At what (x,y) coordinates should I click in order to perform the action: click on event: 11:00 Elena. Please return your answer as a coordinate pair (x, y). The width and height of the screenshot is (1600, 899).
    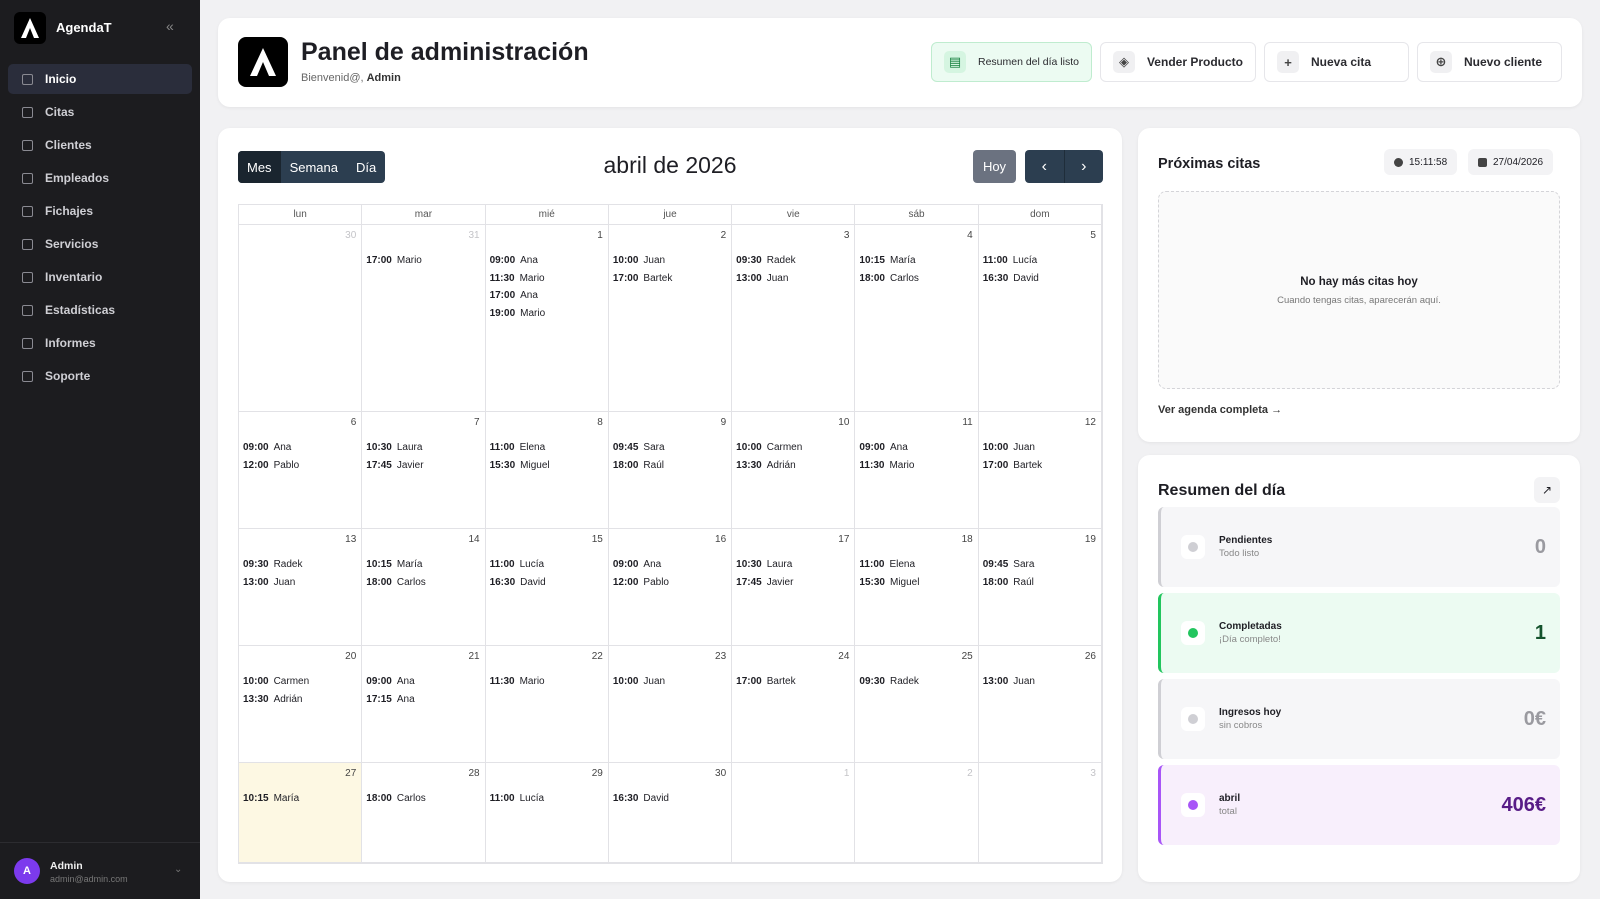
    Looking at the image, I should click on (549, 448).